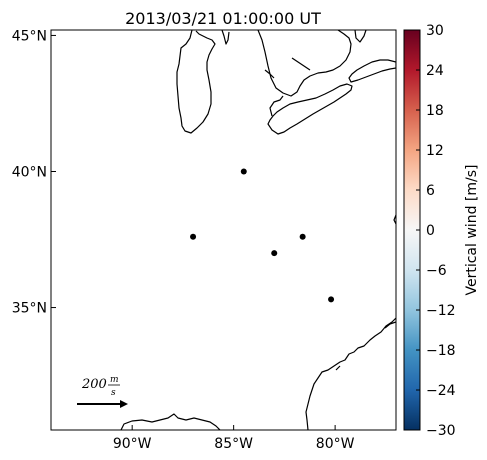 Image resolution: width=487 pixels, height=460 pixels. Describe the element at coordinates (435, 31) in the screenshot. I see `colorbar-tick-label: 30` at that location.